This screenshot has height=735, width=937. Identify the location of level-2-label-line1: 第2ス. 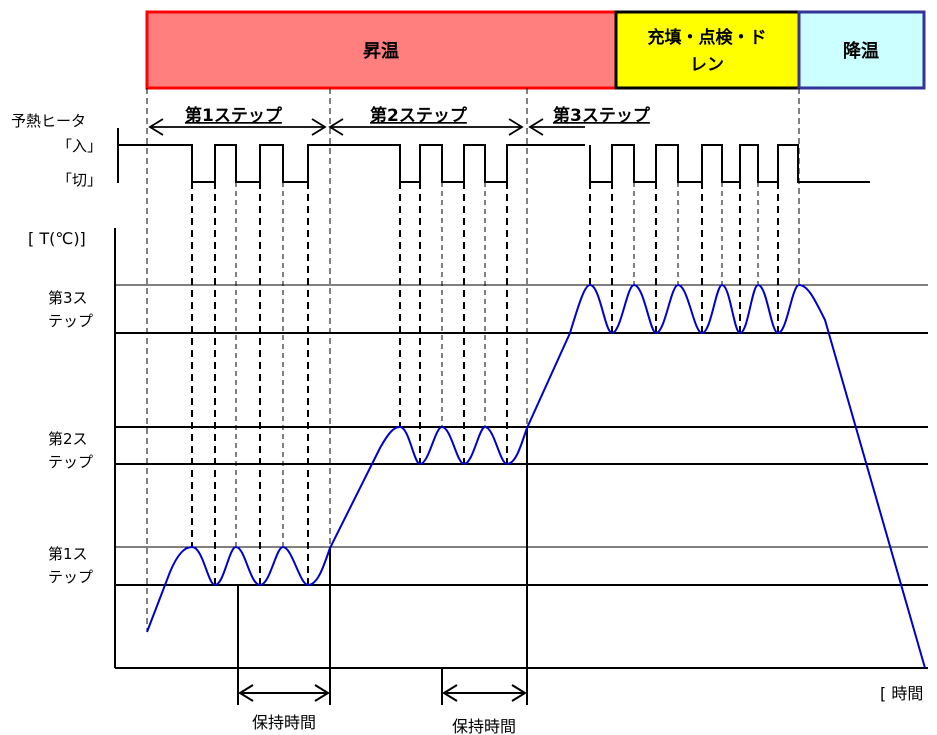
(68, 439).